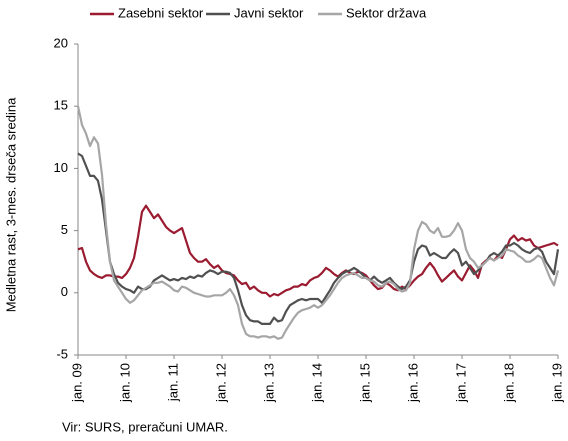 The height and width of the screenshot is (441, 568). I want to click on source: Vir: SURS, preračuni UMAR., so click(145, 426).